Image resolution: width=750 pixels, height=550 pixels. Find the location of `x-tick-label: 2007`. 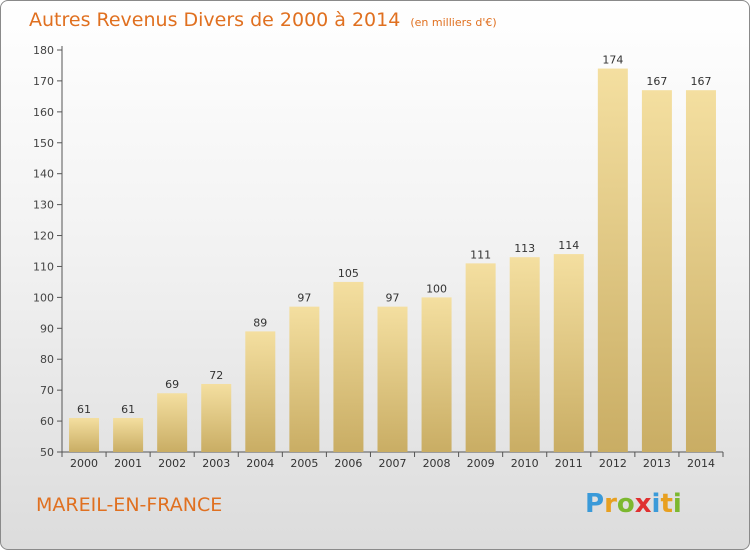

x-tick-label: 2007 is located at coordinates (393, 463).